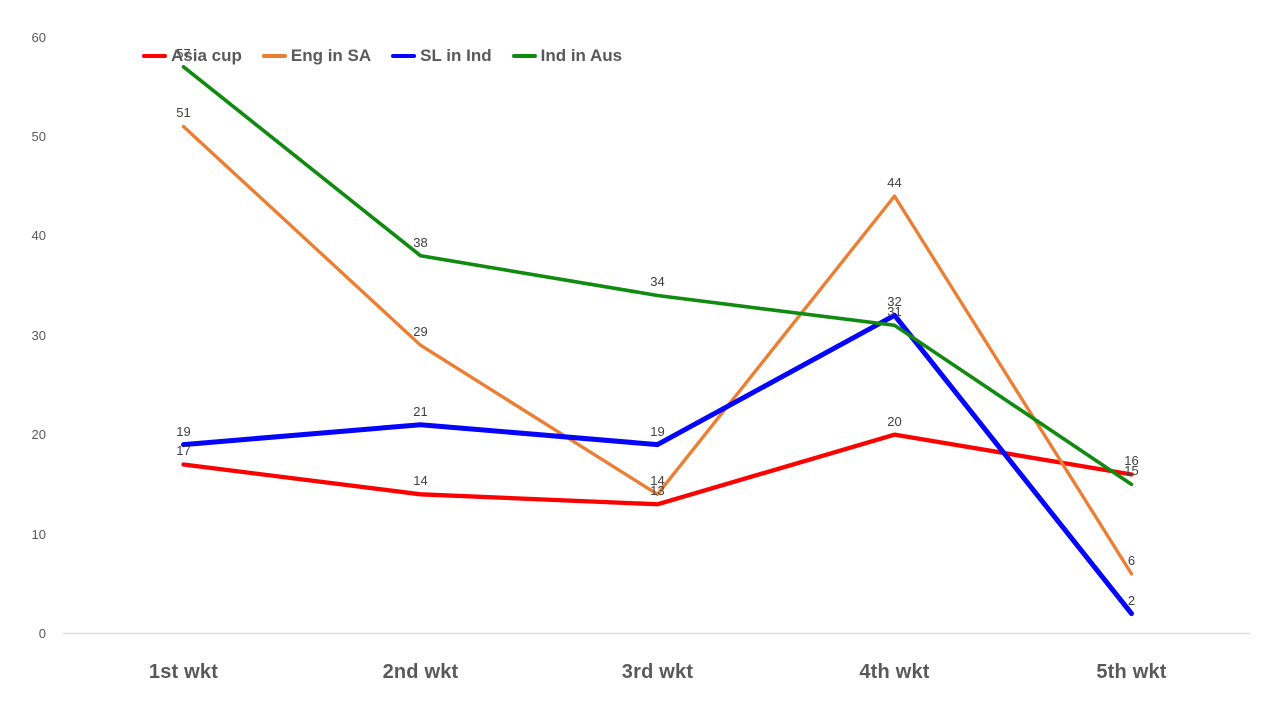 The height and width of the screenshot is (720, 1280). I want to click on data-label-ind-in-aus-5: 15, so click(1131, 471).